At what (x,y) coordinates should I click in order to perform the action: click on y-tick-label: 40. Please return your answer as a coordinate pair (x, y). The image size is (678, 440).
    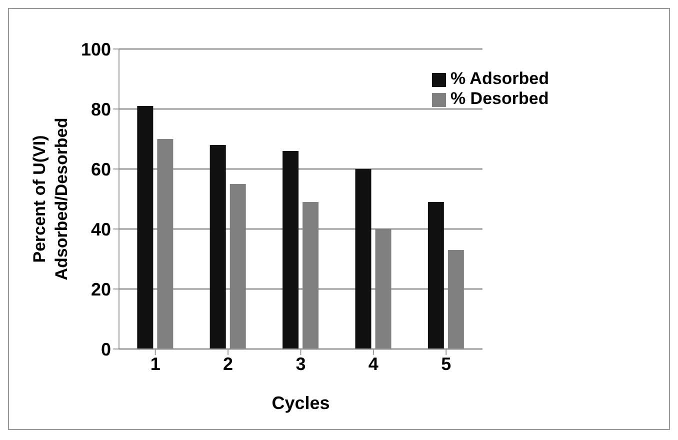
    Looking at the image, I should click on (100, 229).